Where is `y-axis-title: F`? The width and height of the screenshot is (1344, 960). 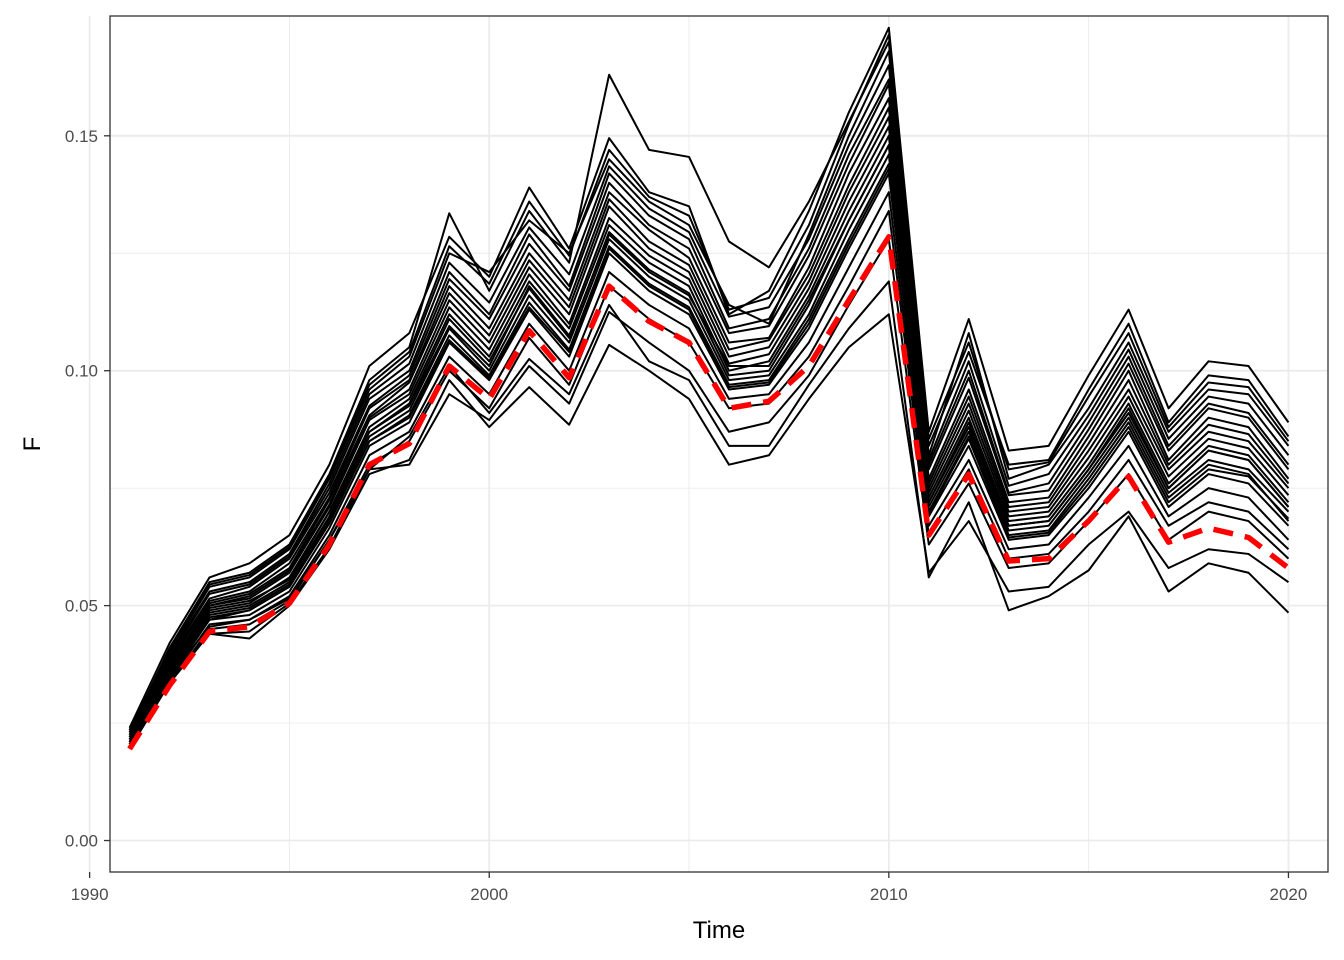 y-axis-title: F is located at coordinates (32, 444).